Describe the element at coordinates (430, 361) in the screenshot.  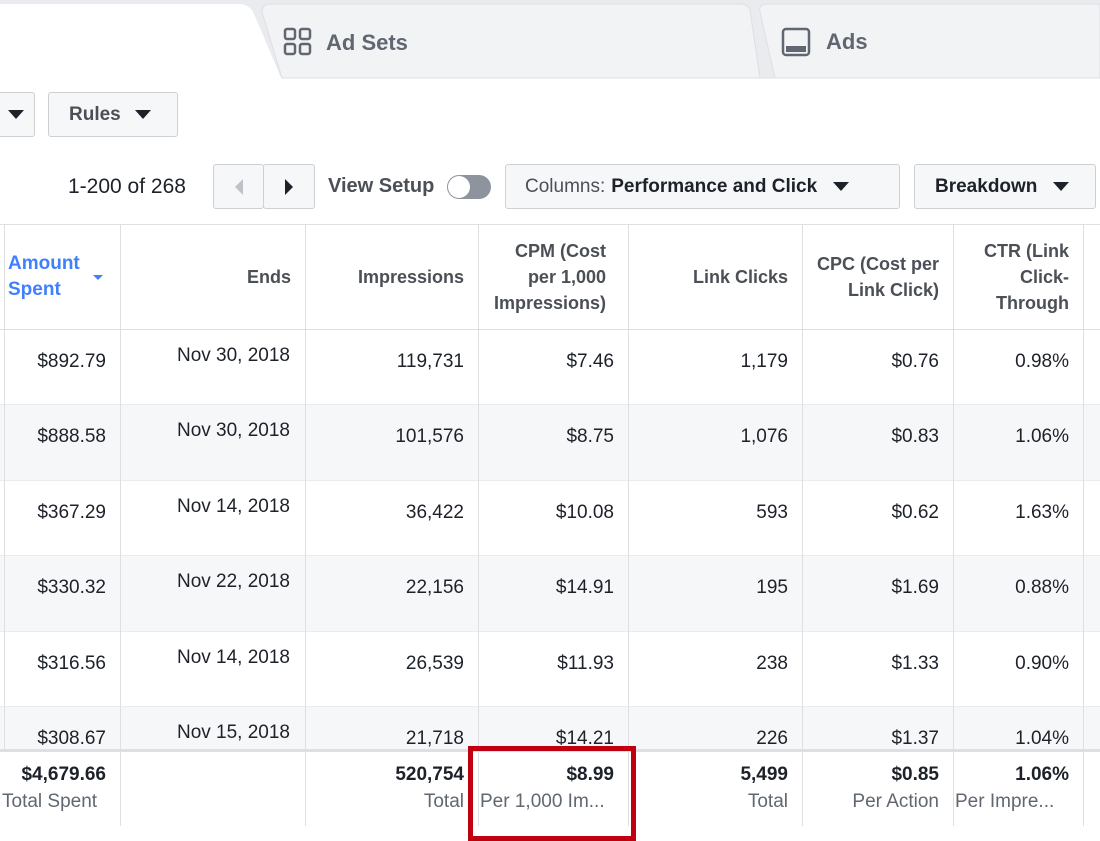
I see `table-cell: 119,731` at that location.